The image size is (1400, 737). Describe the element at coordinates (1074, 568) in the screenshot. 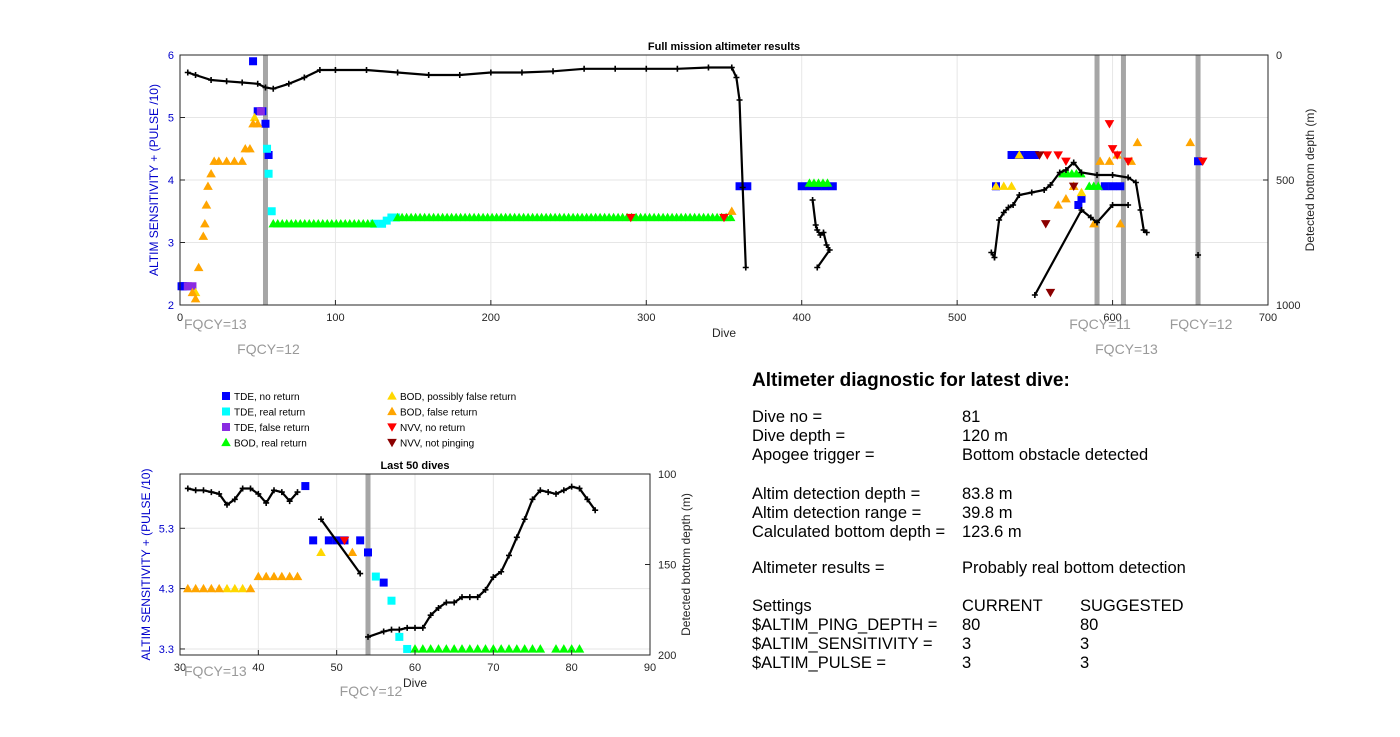

I see `results-value: Probably real bottom detection` at that location.